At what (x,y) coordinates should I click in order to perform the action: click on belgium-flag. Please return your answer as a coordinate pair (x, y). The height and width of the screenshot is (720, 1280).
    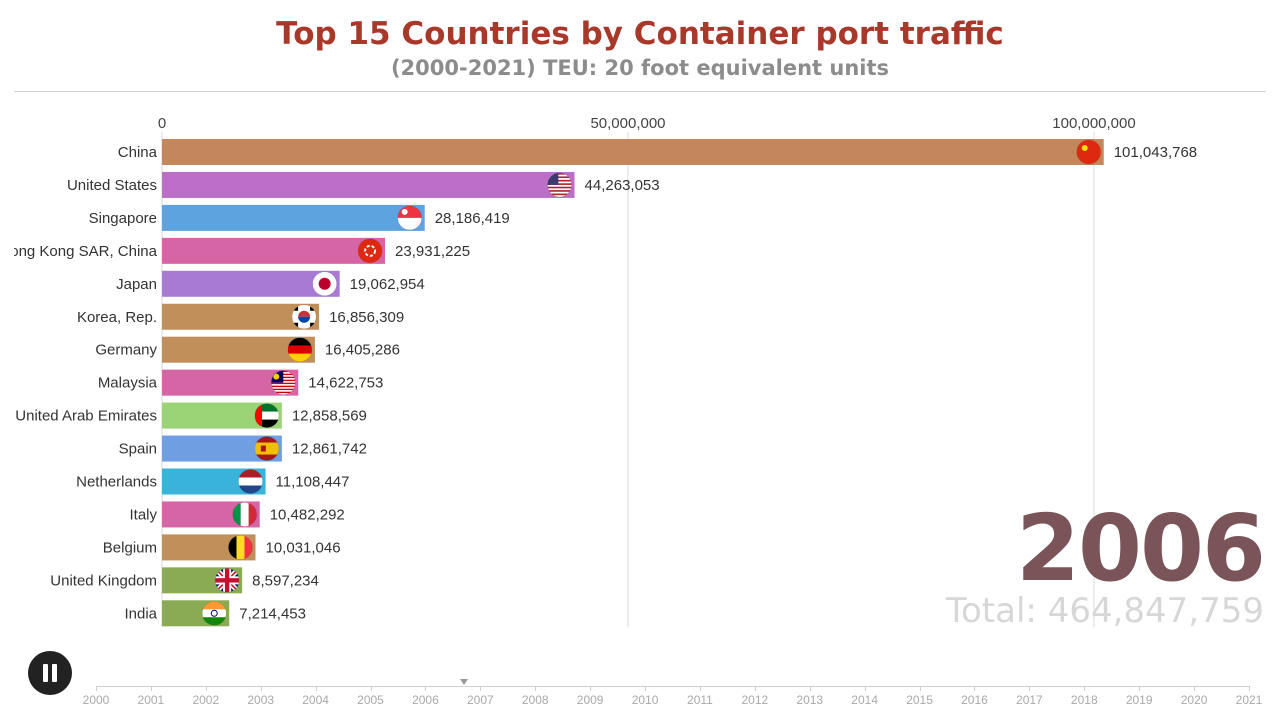
    Looking at the image, I should click on (240, 547).